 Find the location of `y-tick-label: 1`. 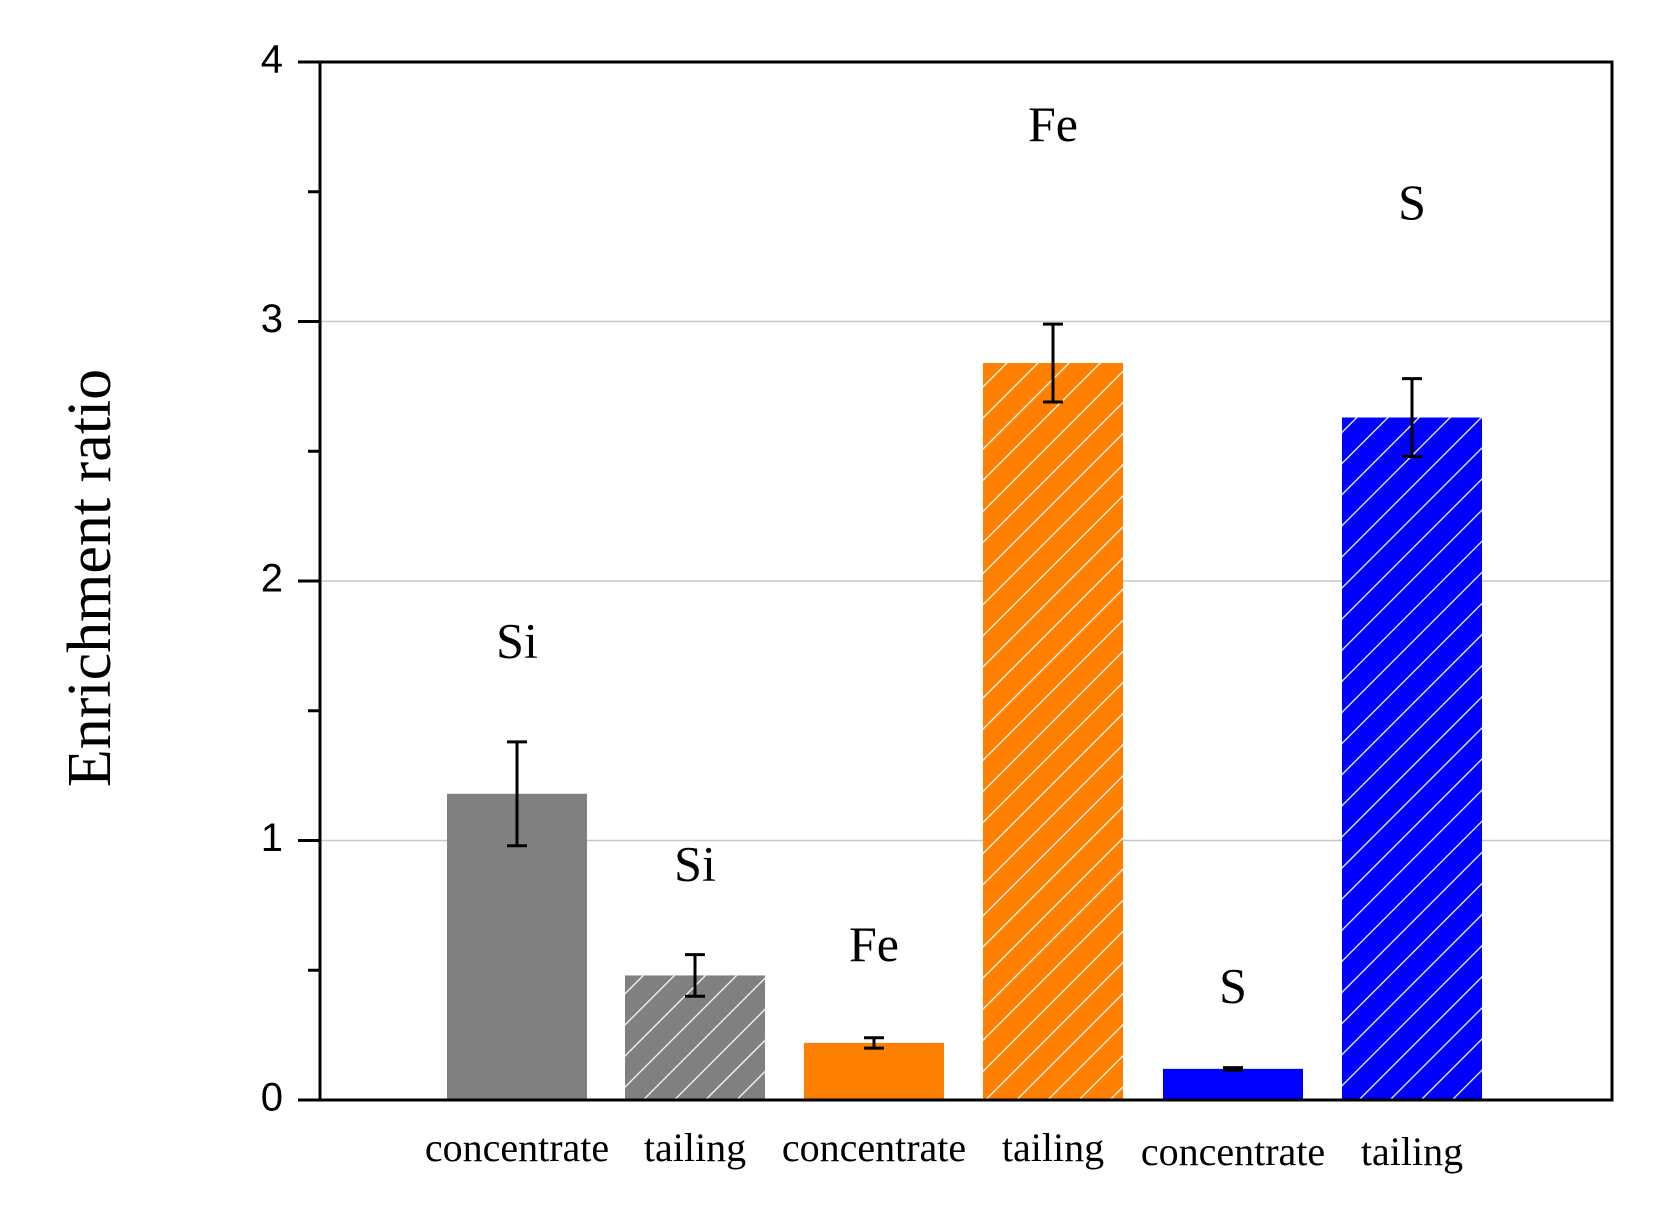

y-tick-label: 1 is located at coordinates (272, 838).